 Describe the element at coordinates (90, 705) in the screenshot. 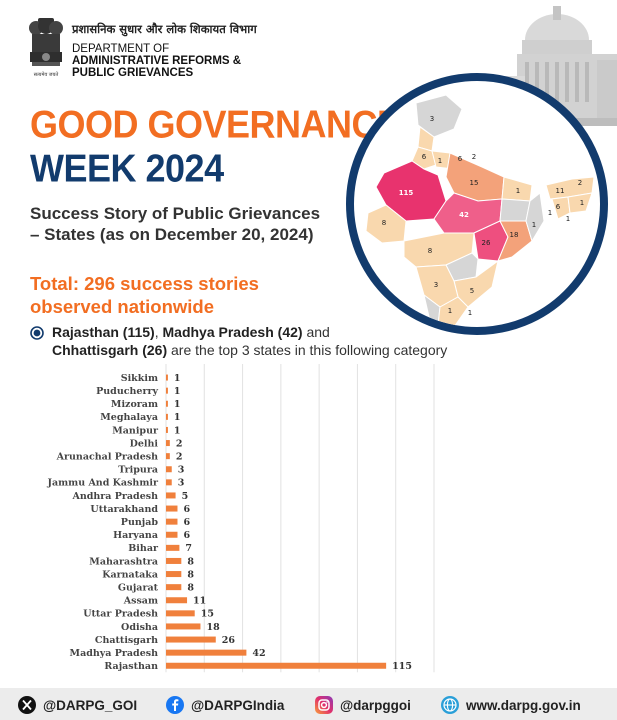

I see `twitter-handle: @DARPG_GOI` at that location.